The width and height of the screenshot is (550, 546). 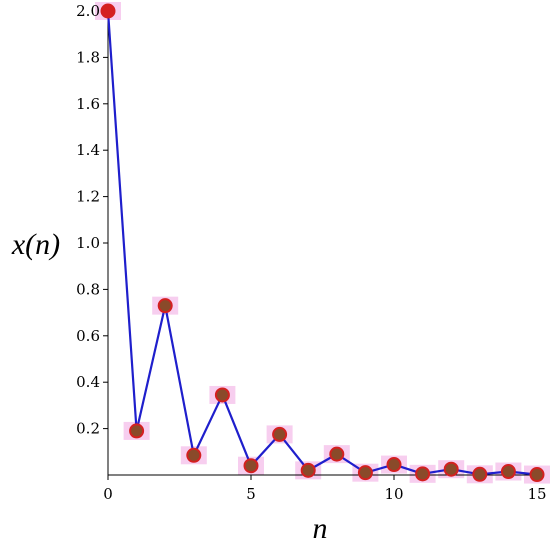 I want to click on y-tick-label: 0.6, so click(x=88, y=336).